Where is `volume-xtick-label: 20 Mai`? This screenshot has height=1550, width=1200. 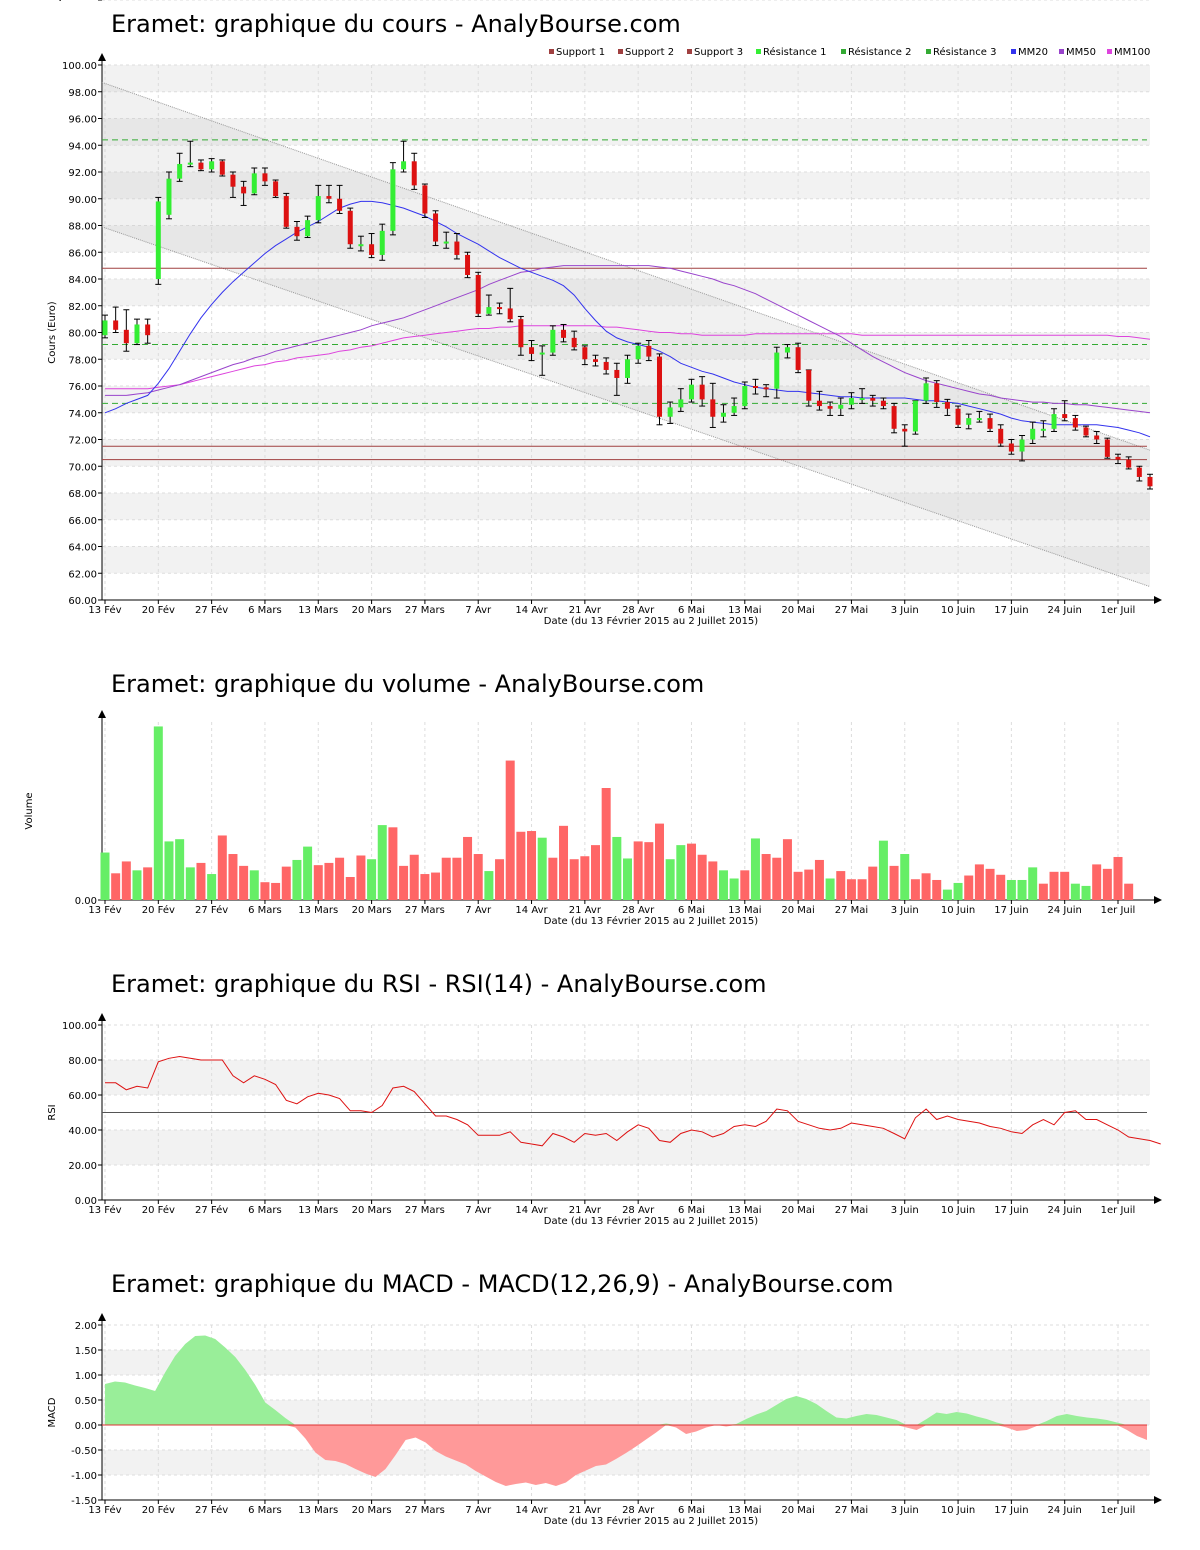
volume-xtick-label: 20 Mai is located at coordinates (797, 910).